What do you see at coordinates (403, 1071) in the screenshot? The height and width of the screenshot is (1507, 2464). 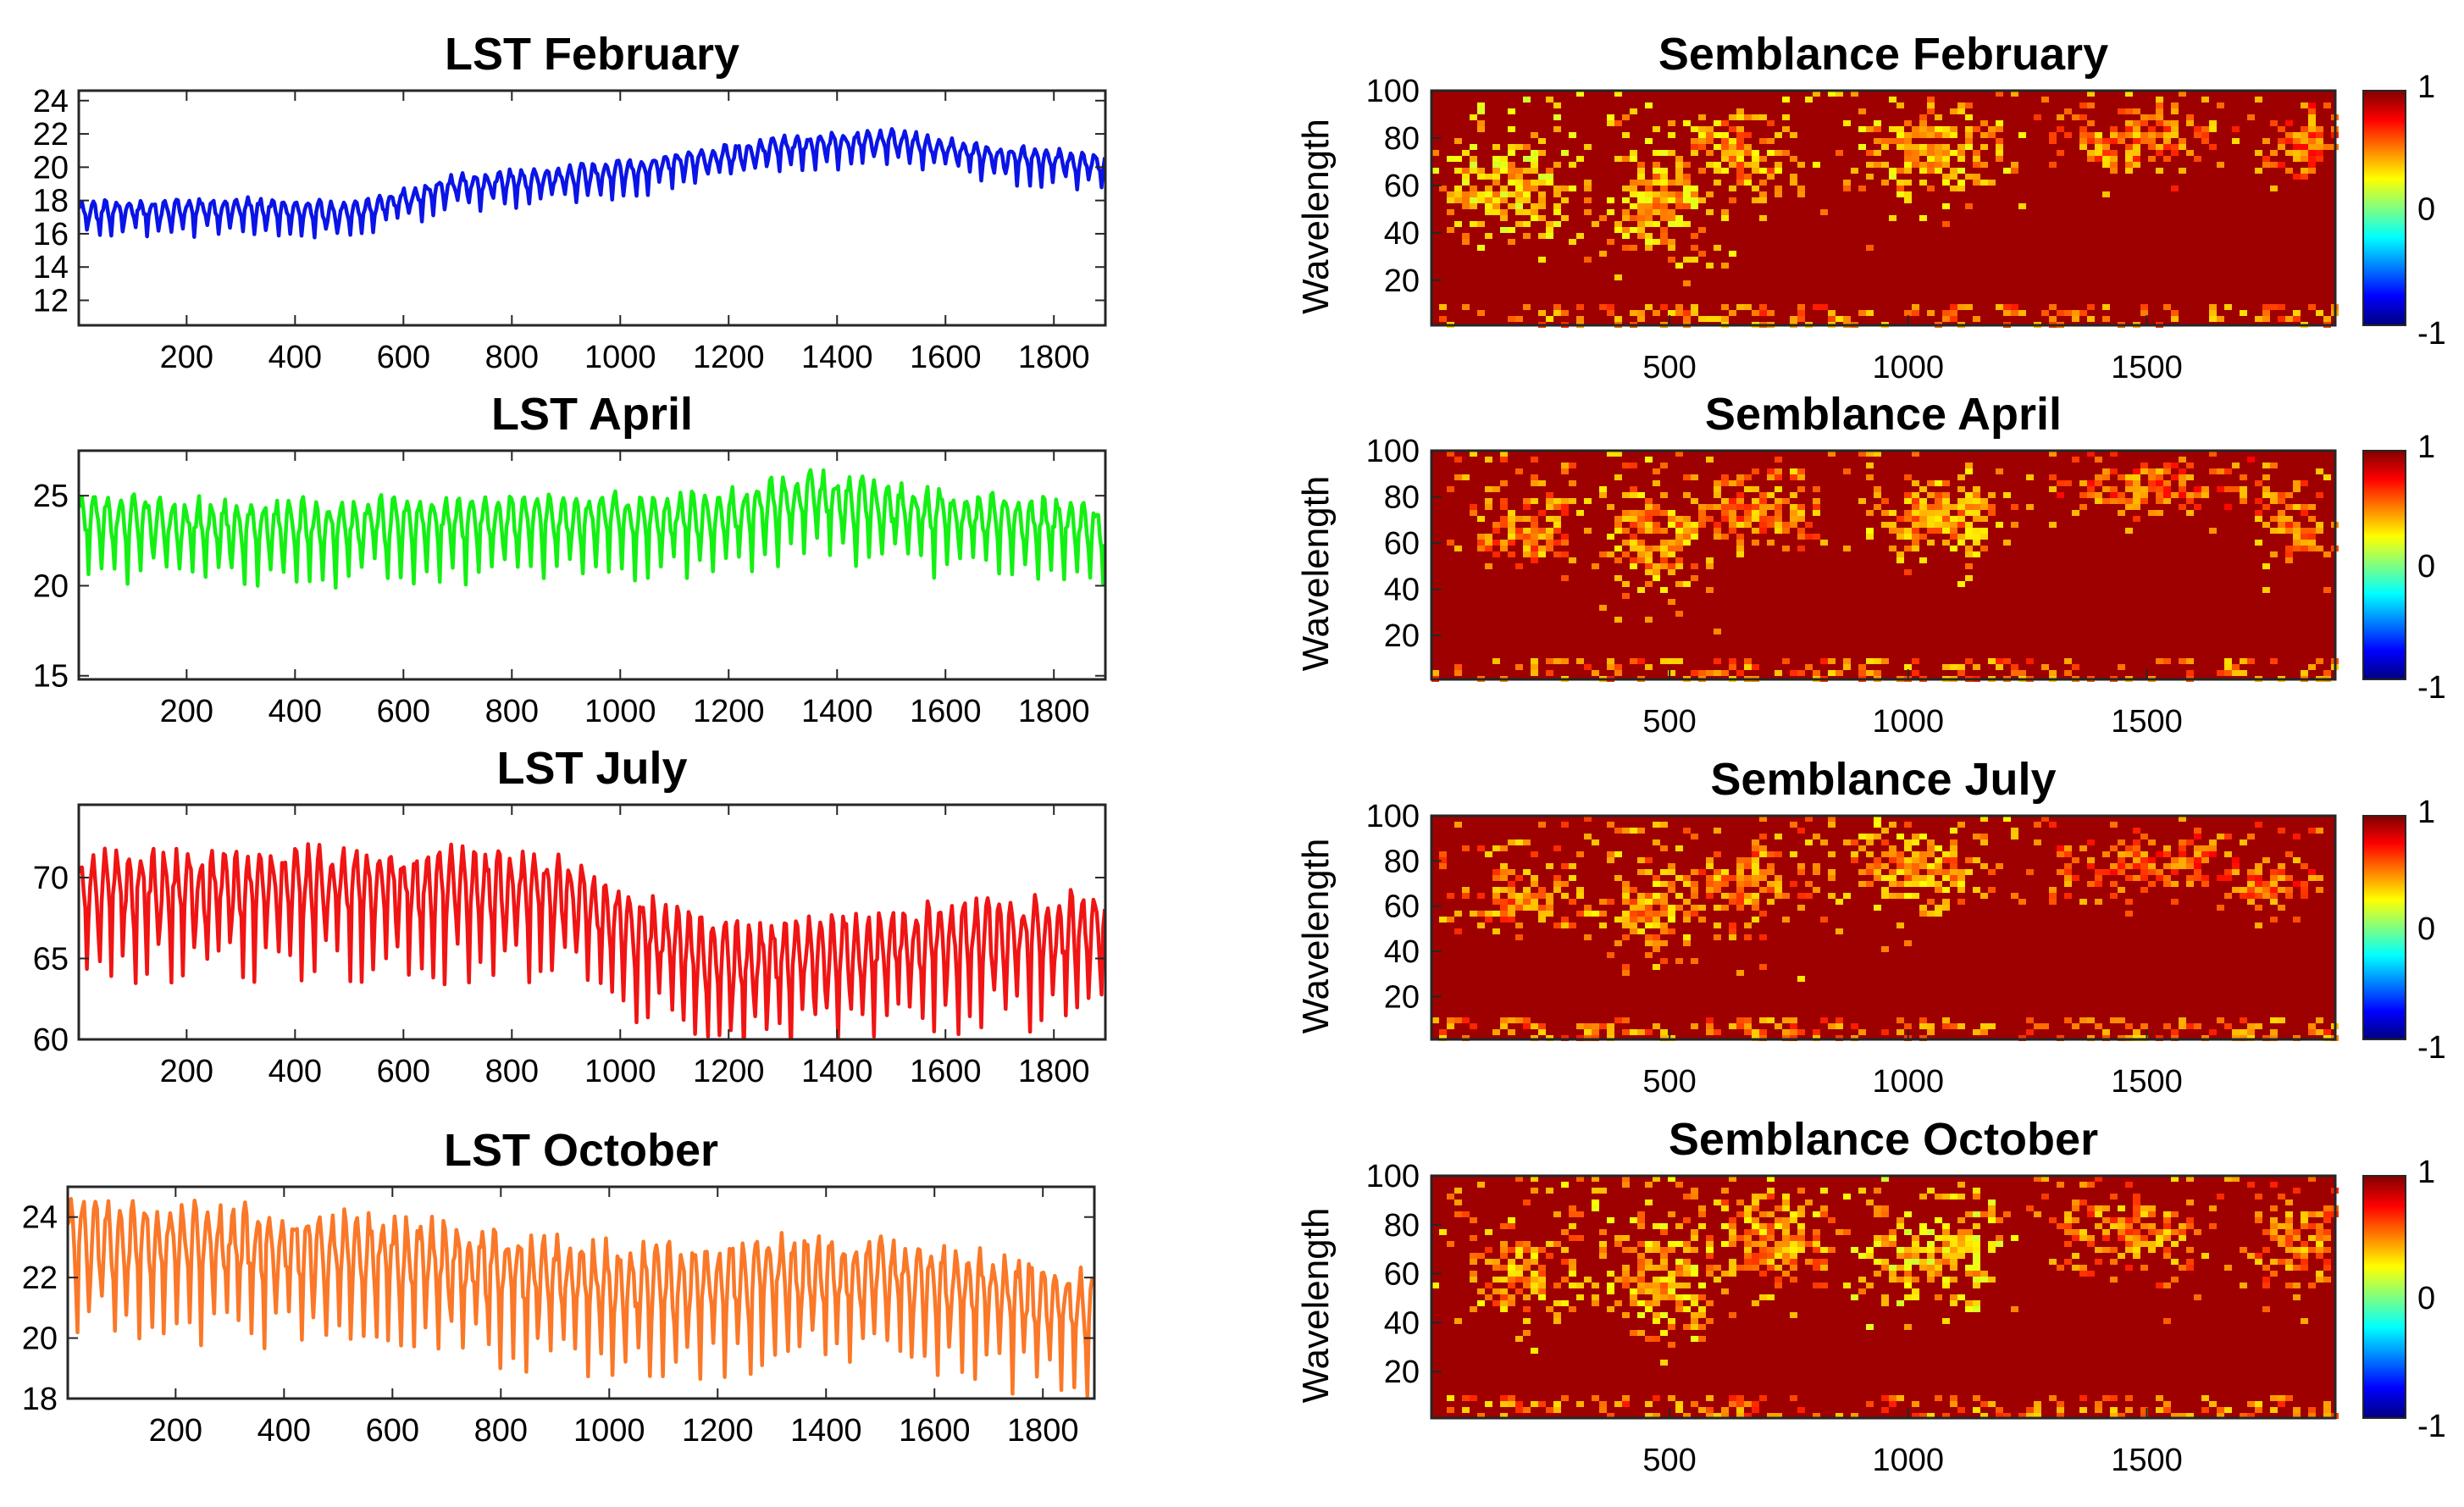 I see `x-tick-label: 600` at bounding box center [403, 1071].